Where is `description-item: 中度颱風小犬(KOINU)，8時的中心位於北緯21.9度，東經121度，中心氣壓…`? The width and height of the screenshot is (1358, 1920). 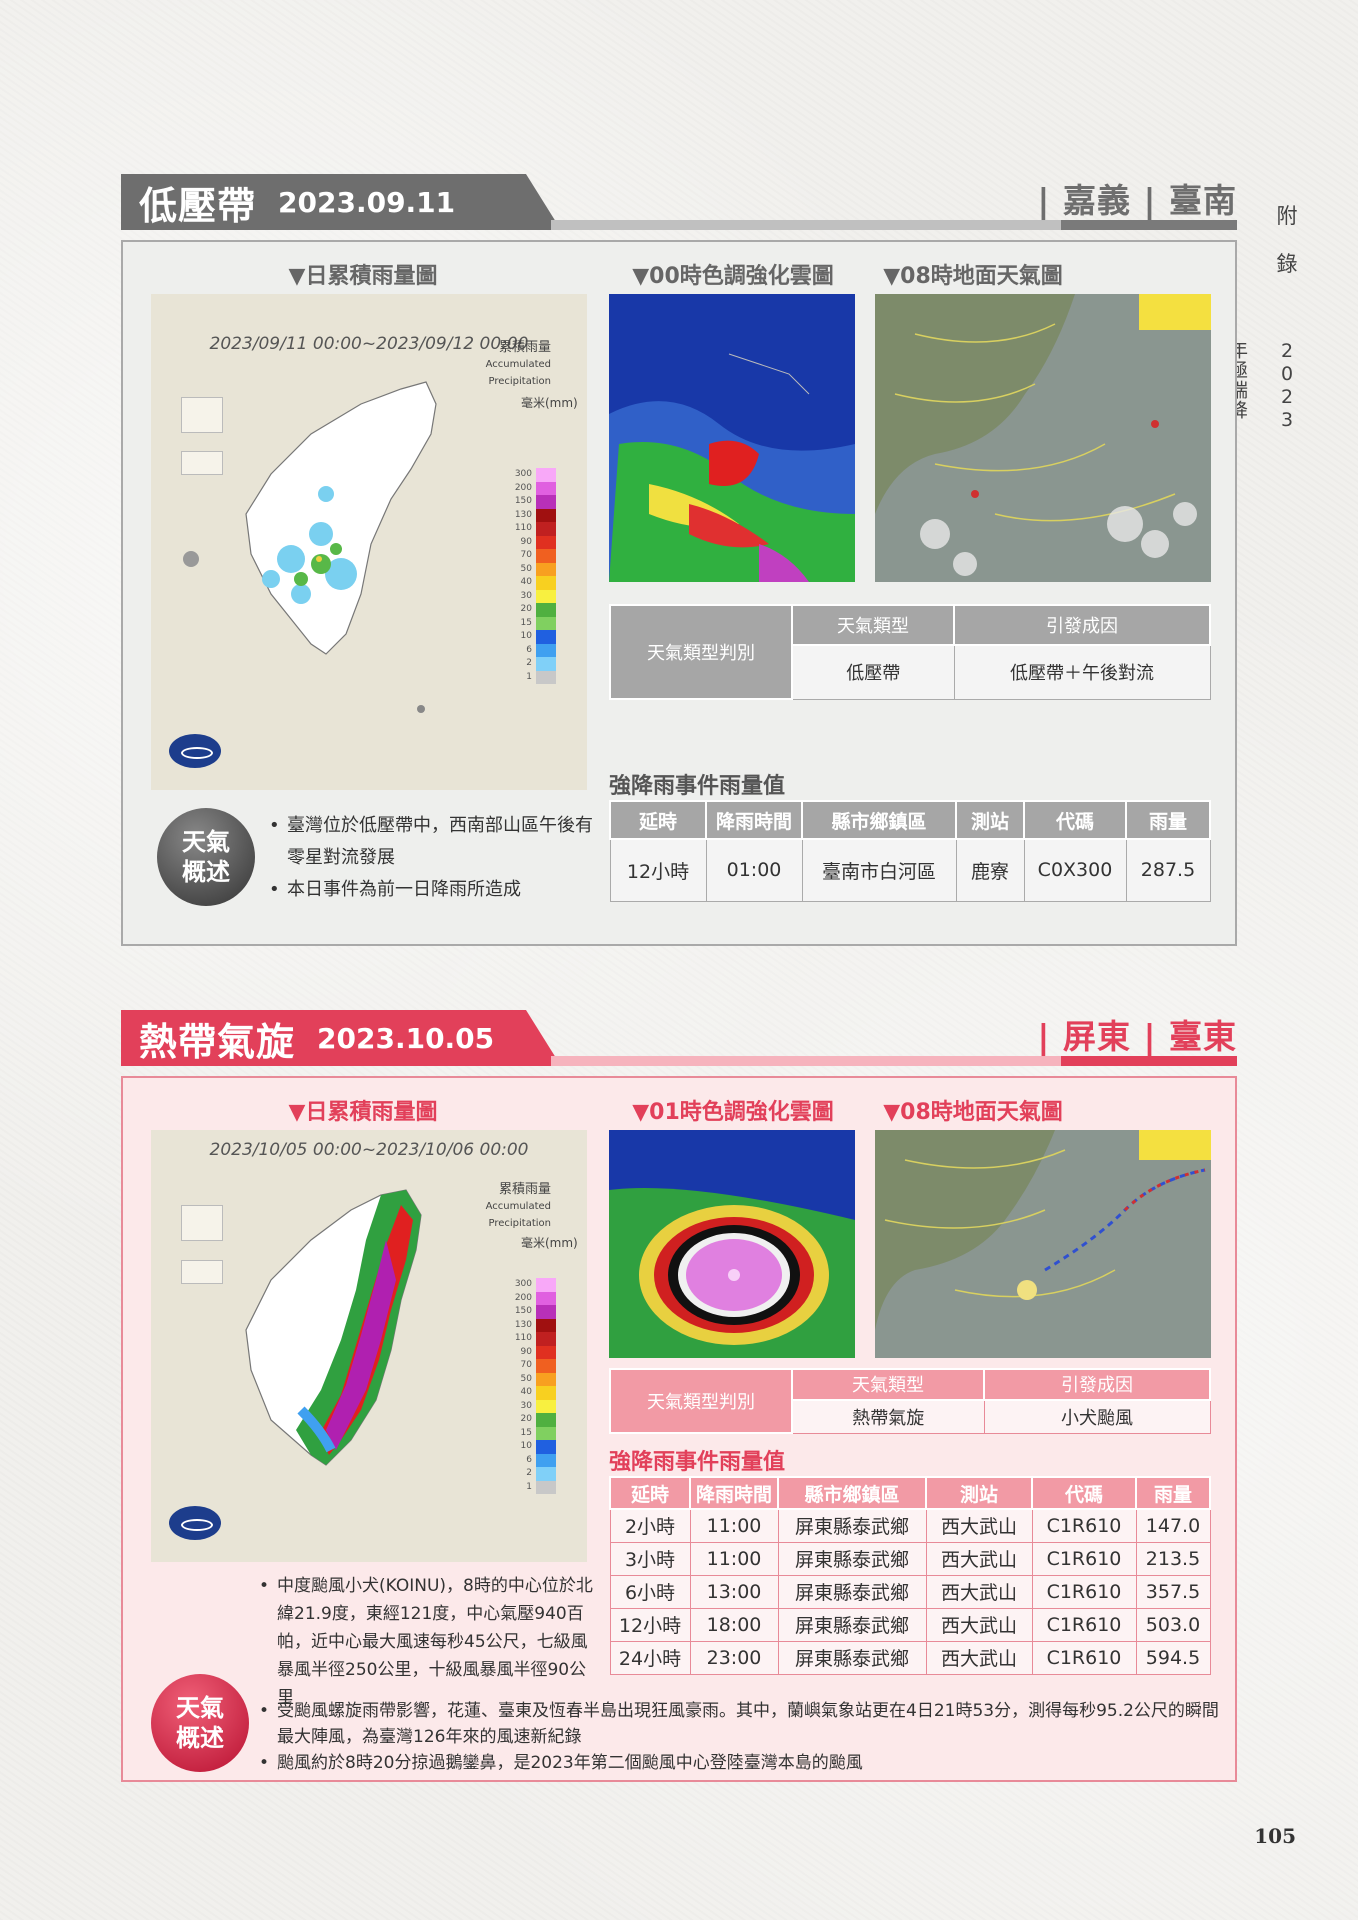 description-item: 中度颱風小犬(KOINU)，8時的中心位於北緯21.9度，東經121度，中心氣壓… is located at coordinates (429, 1642).